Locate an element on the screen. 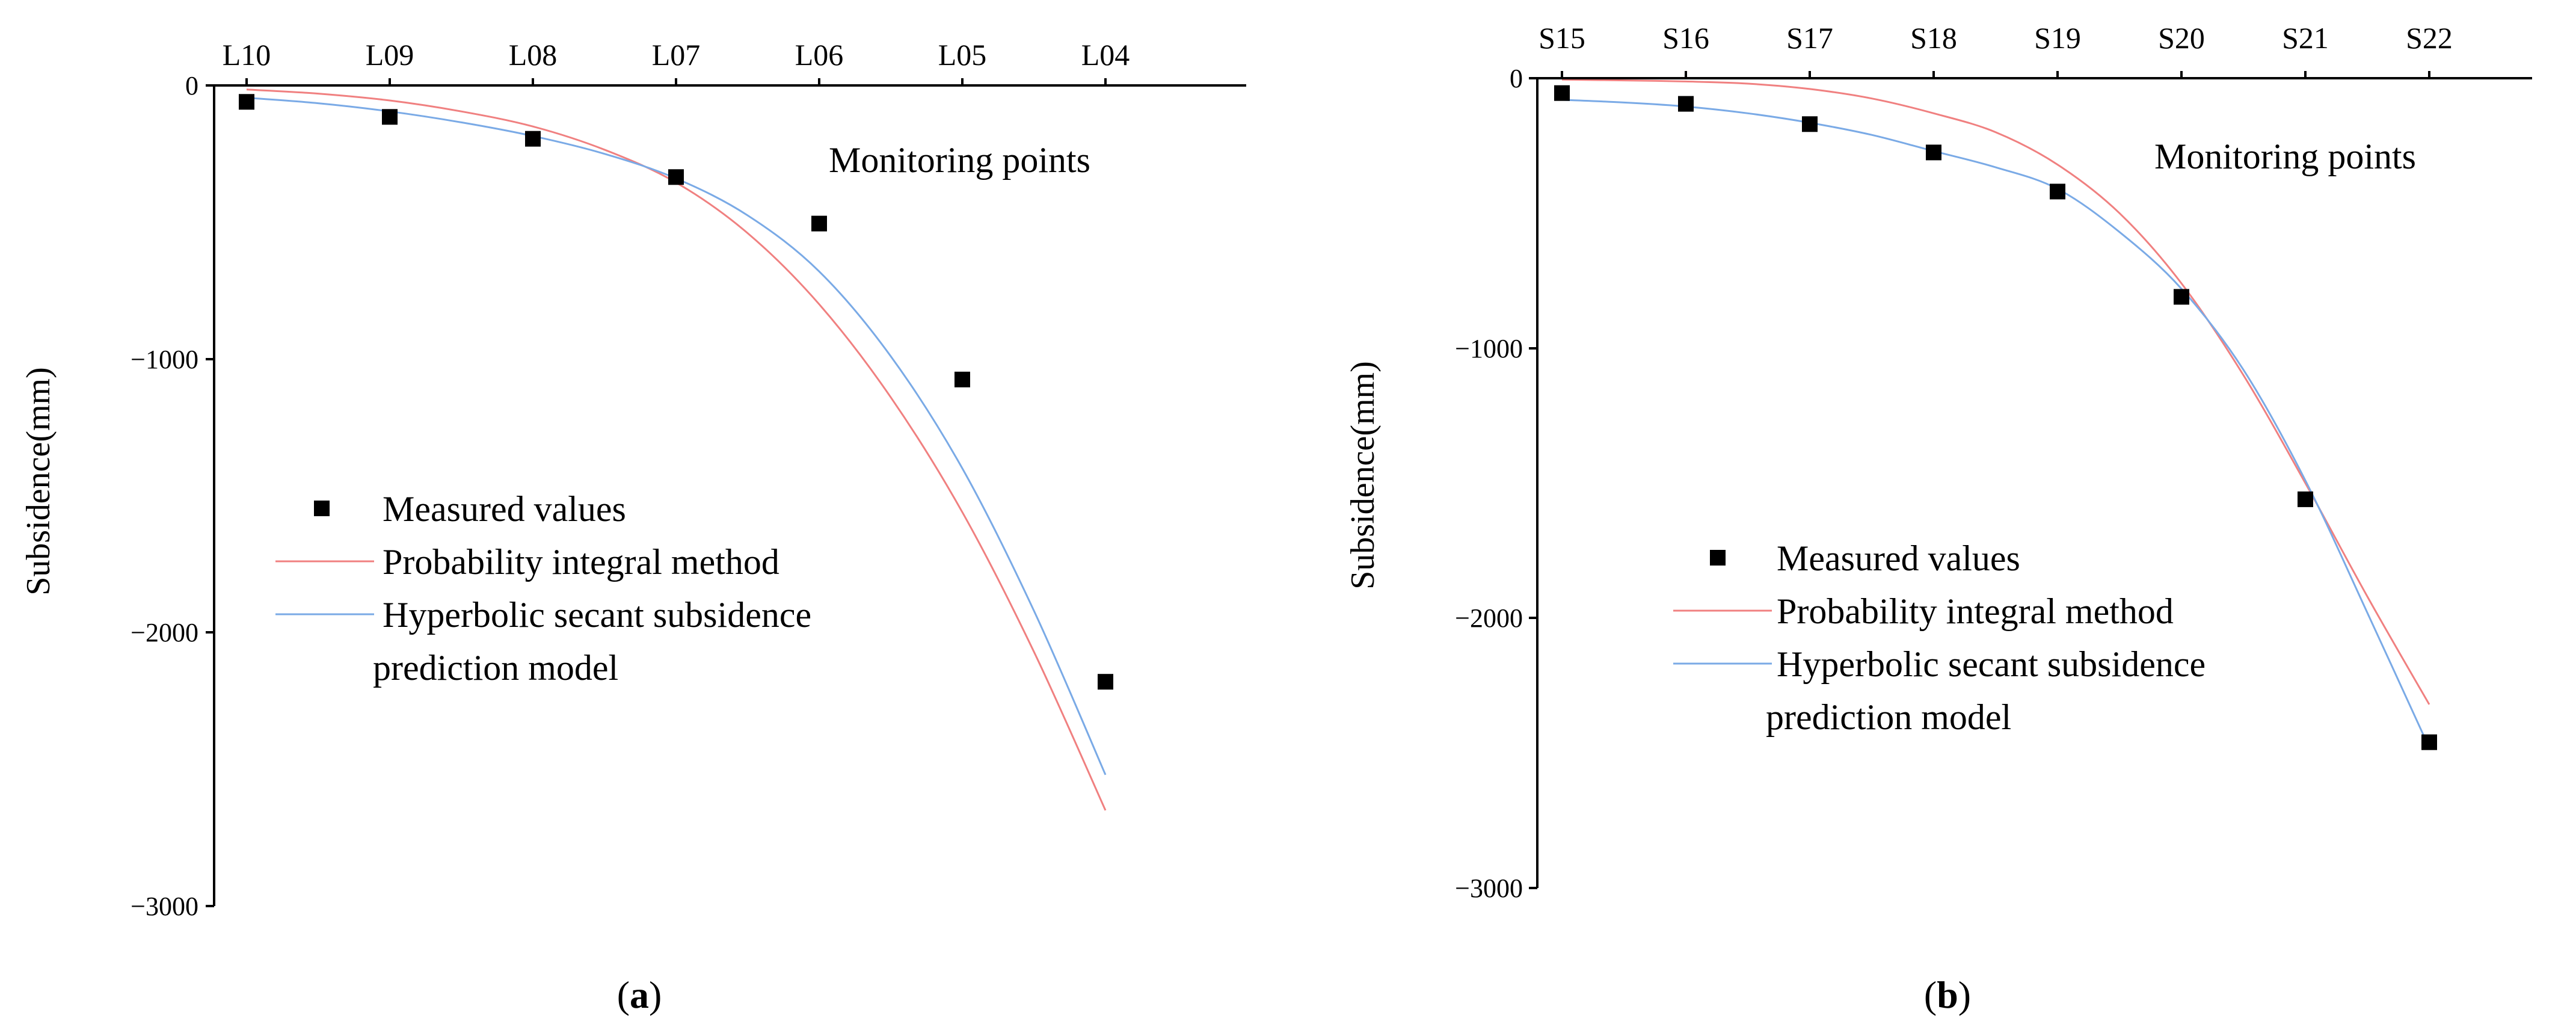  y-tick-labels-b: 0 −1000 −2000 −3000 is located at coordinates (1489, 483).